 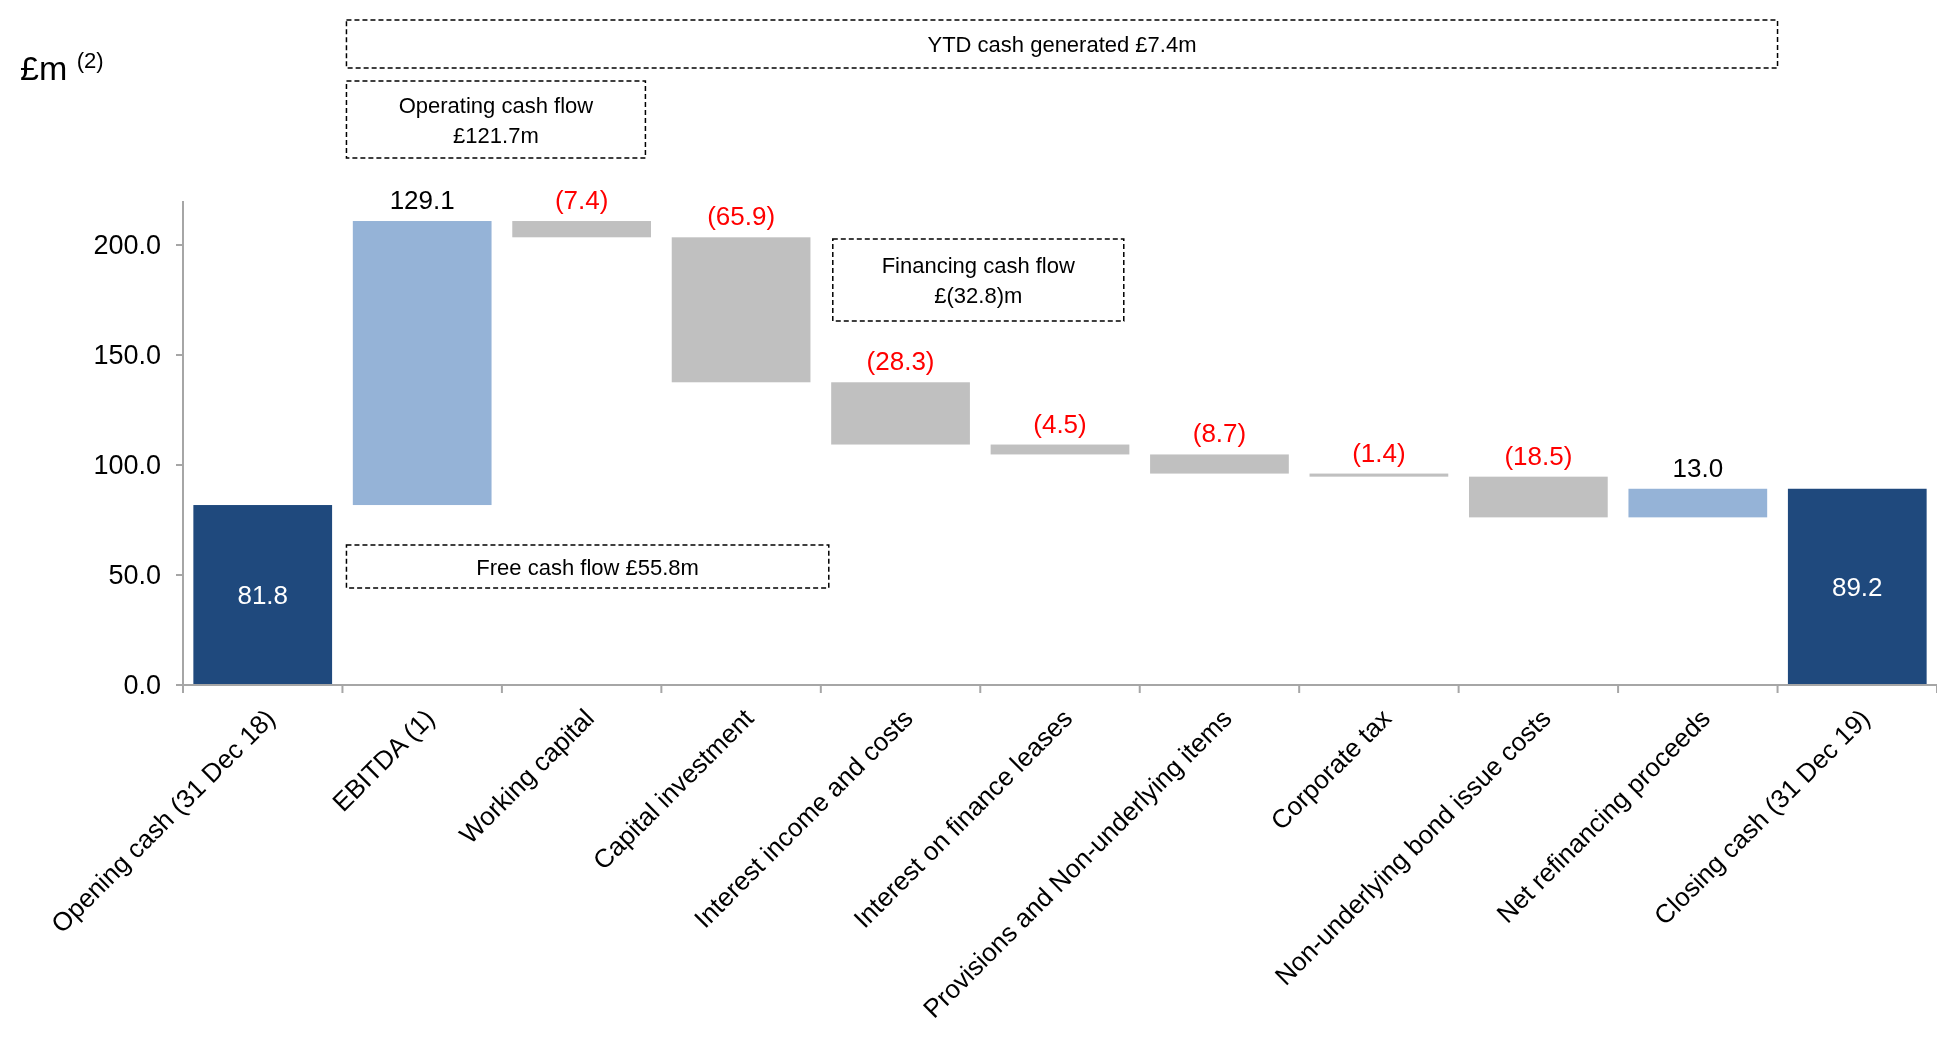 What do you see at coordinates (587, 567) in the screenshot?
I see `annotation: Free cash flow £55.8m` at bounding box center [587, 567].